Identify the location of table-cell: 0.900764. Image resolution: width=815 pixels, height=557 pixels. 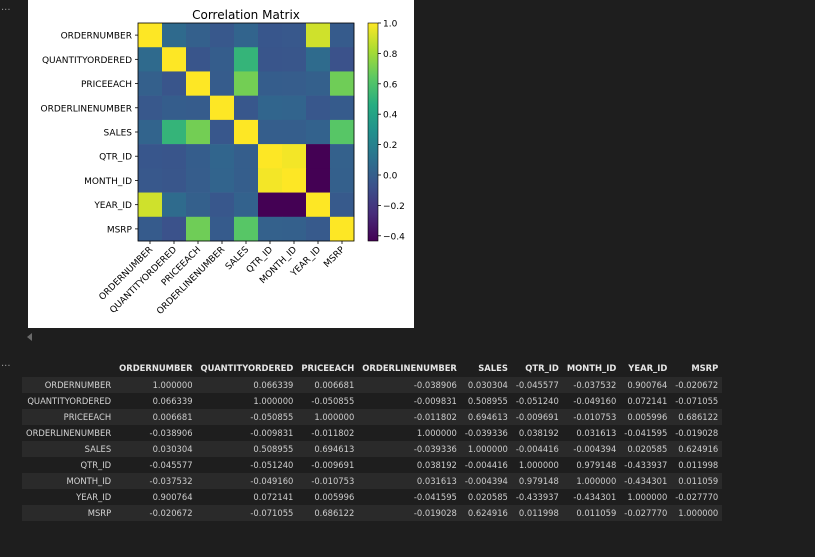
(647, 385).